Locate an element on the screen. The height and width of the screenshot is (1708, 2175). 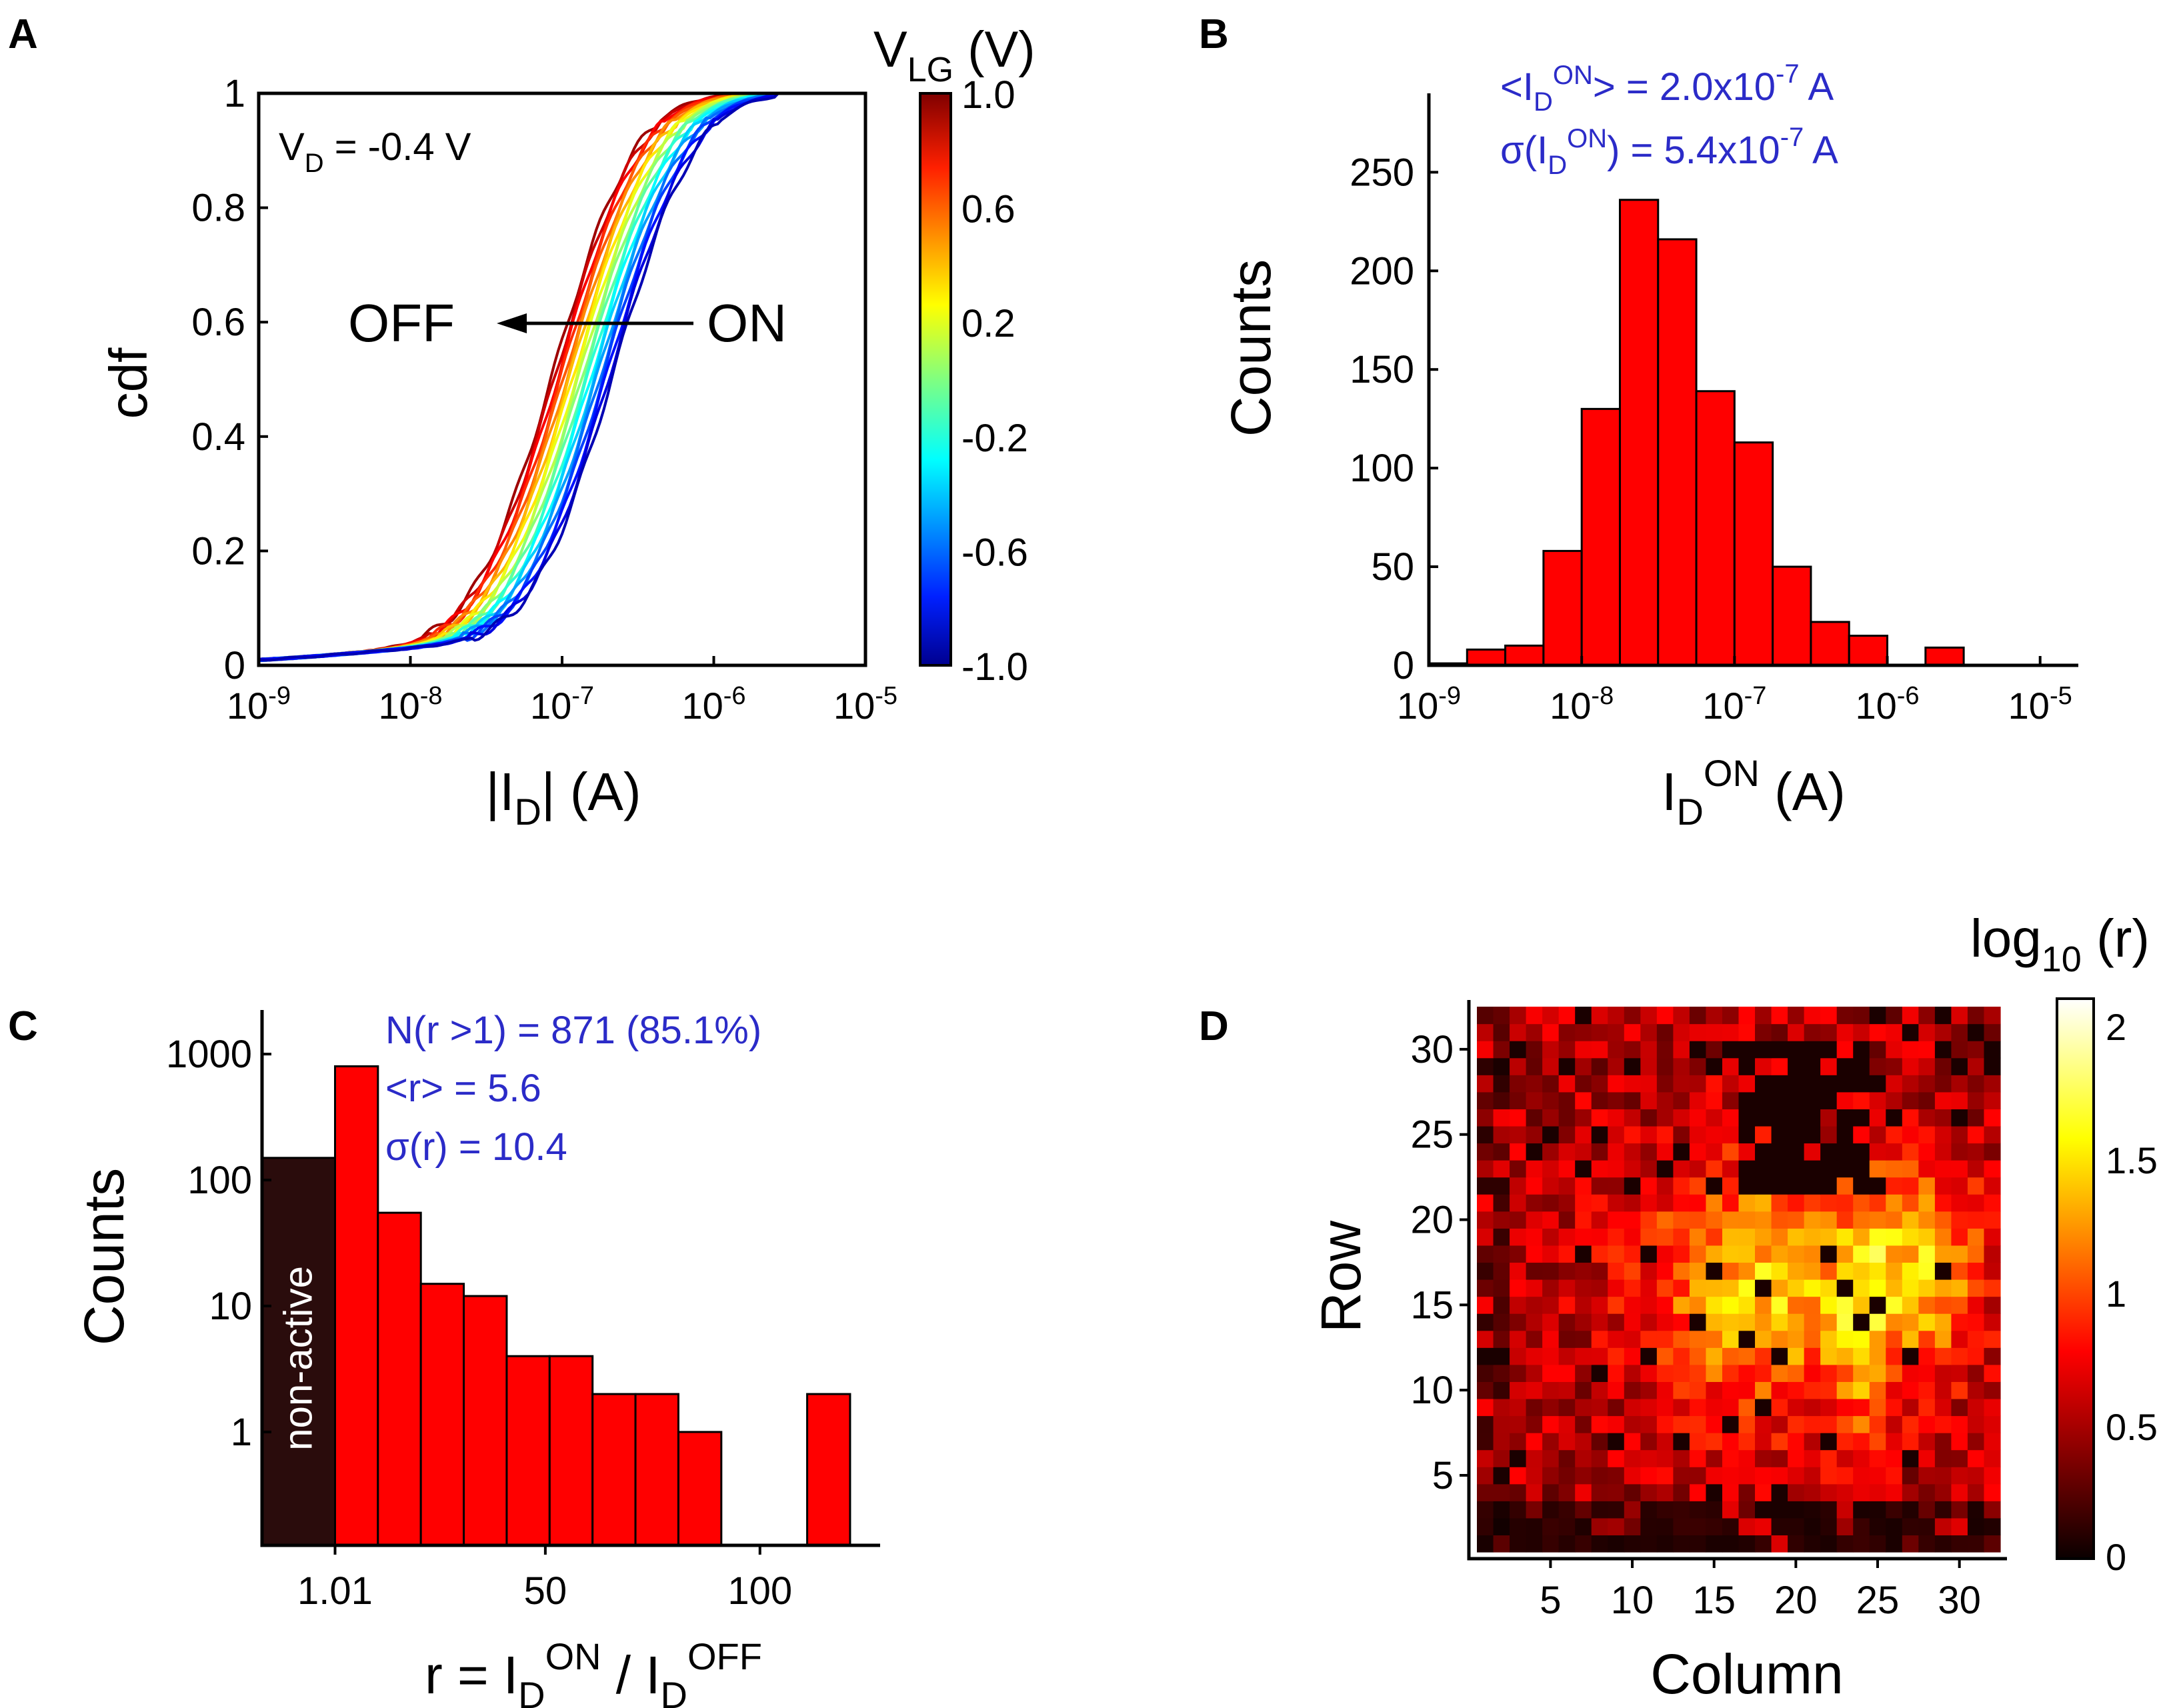
a-x-tick-label: 10-5 is located at coordinates (865, 704).